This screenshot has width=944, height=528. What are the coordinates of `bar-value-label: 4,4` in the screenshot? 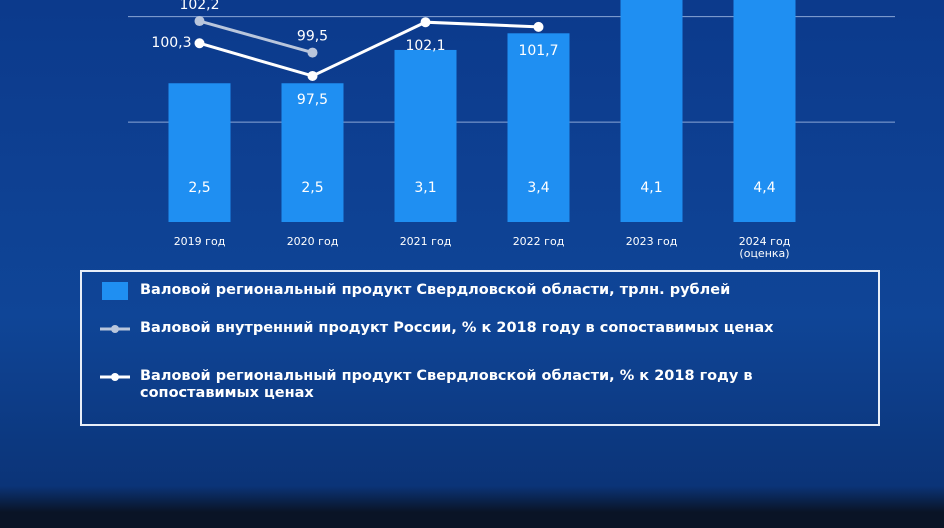 It's located at (764, 188).